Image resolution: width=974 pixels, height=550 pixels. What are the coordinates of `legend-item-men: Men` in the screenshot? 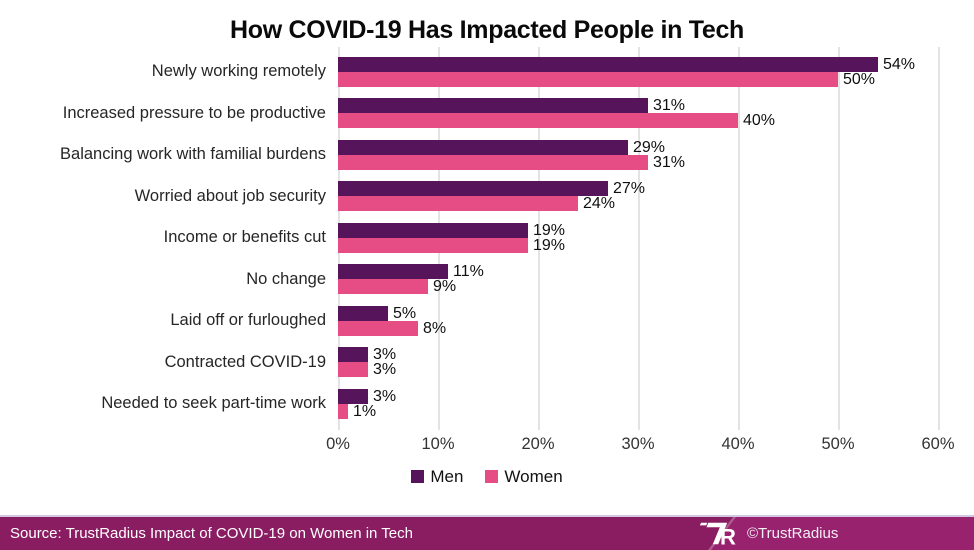 It's located at (437, 477).